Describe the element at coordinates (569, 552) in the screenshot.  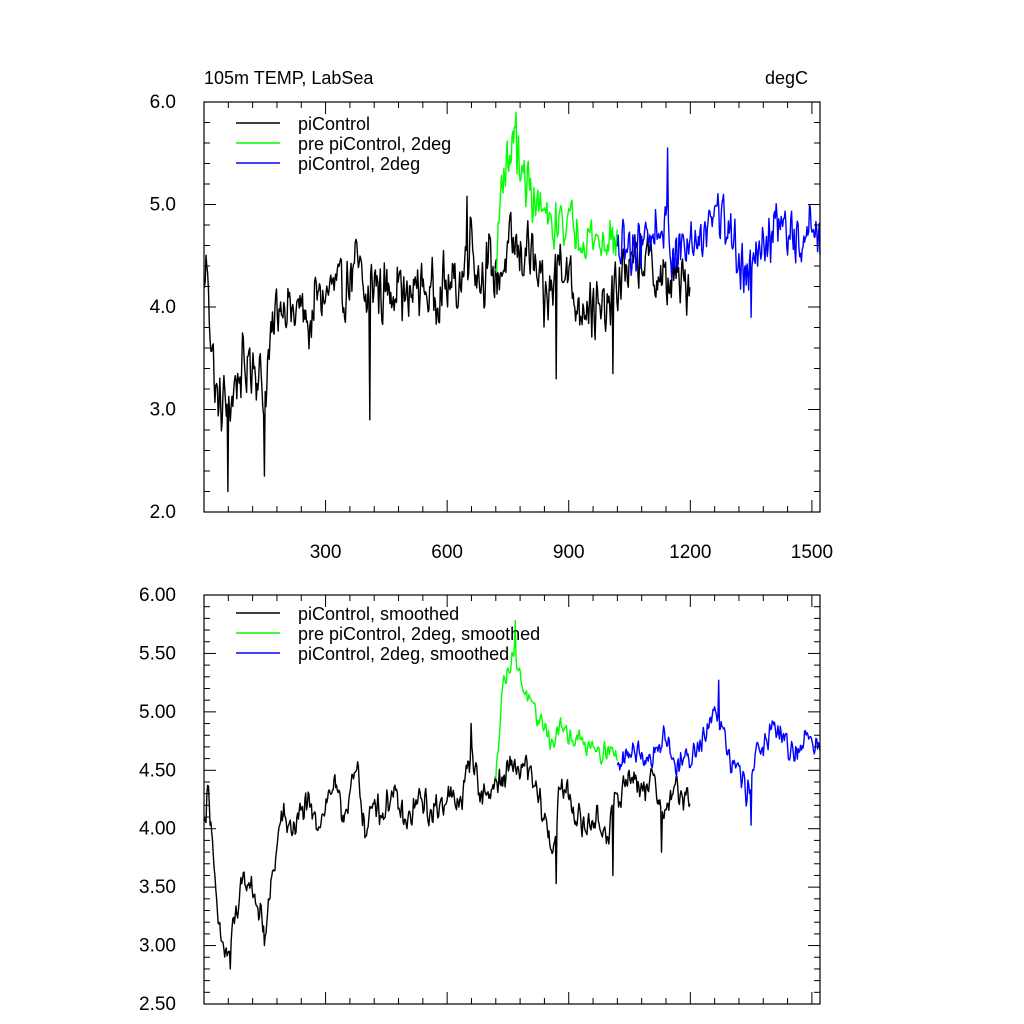
I see `x-tick-label: 900` at that location.